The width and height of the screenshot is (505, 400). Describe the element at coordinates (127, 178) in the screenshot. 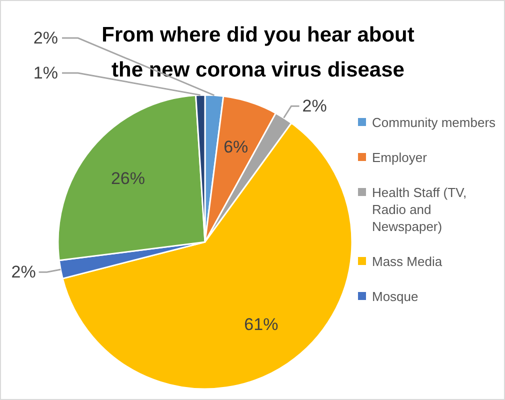

I see `data-label: 26%` at that location.